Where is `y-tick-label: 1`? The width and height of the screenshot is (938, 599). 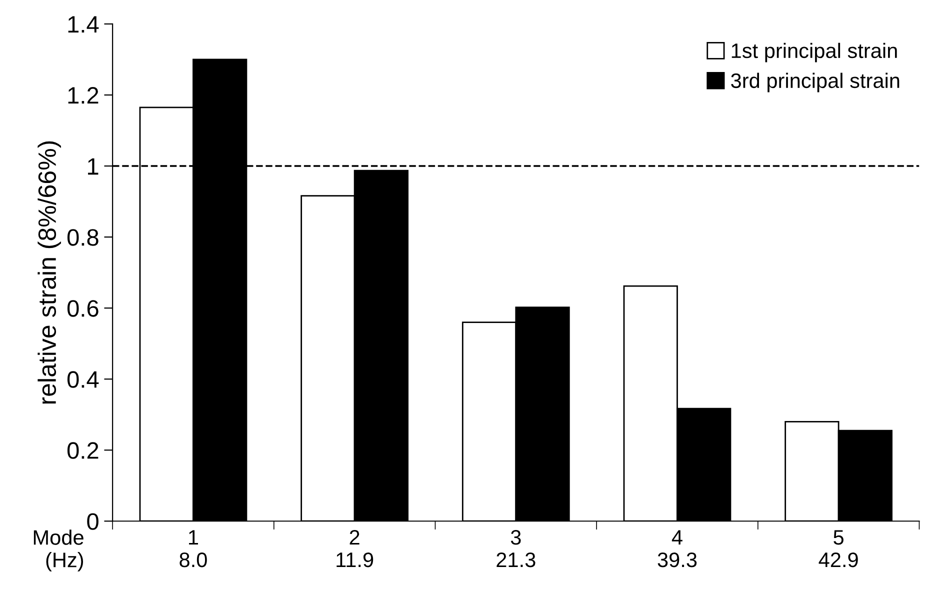 y-tick-label: 1 is located at coordinates (93, 166).